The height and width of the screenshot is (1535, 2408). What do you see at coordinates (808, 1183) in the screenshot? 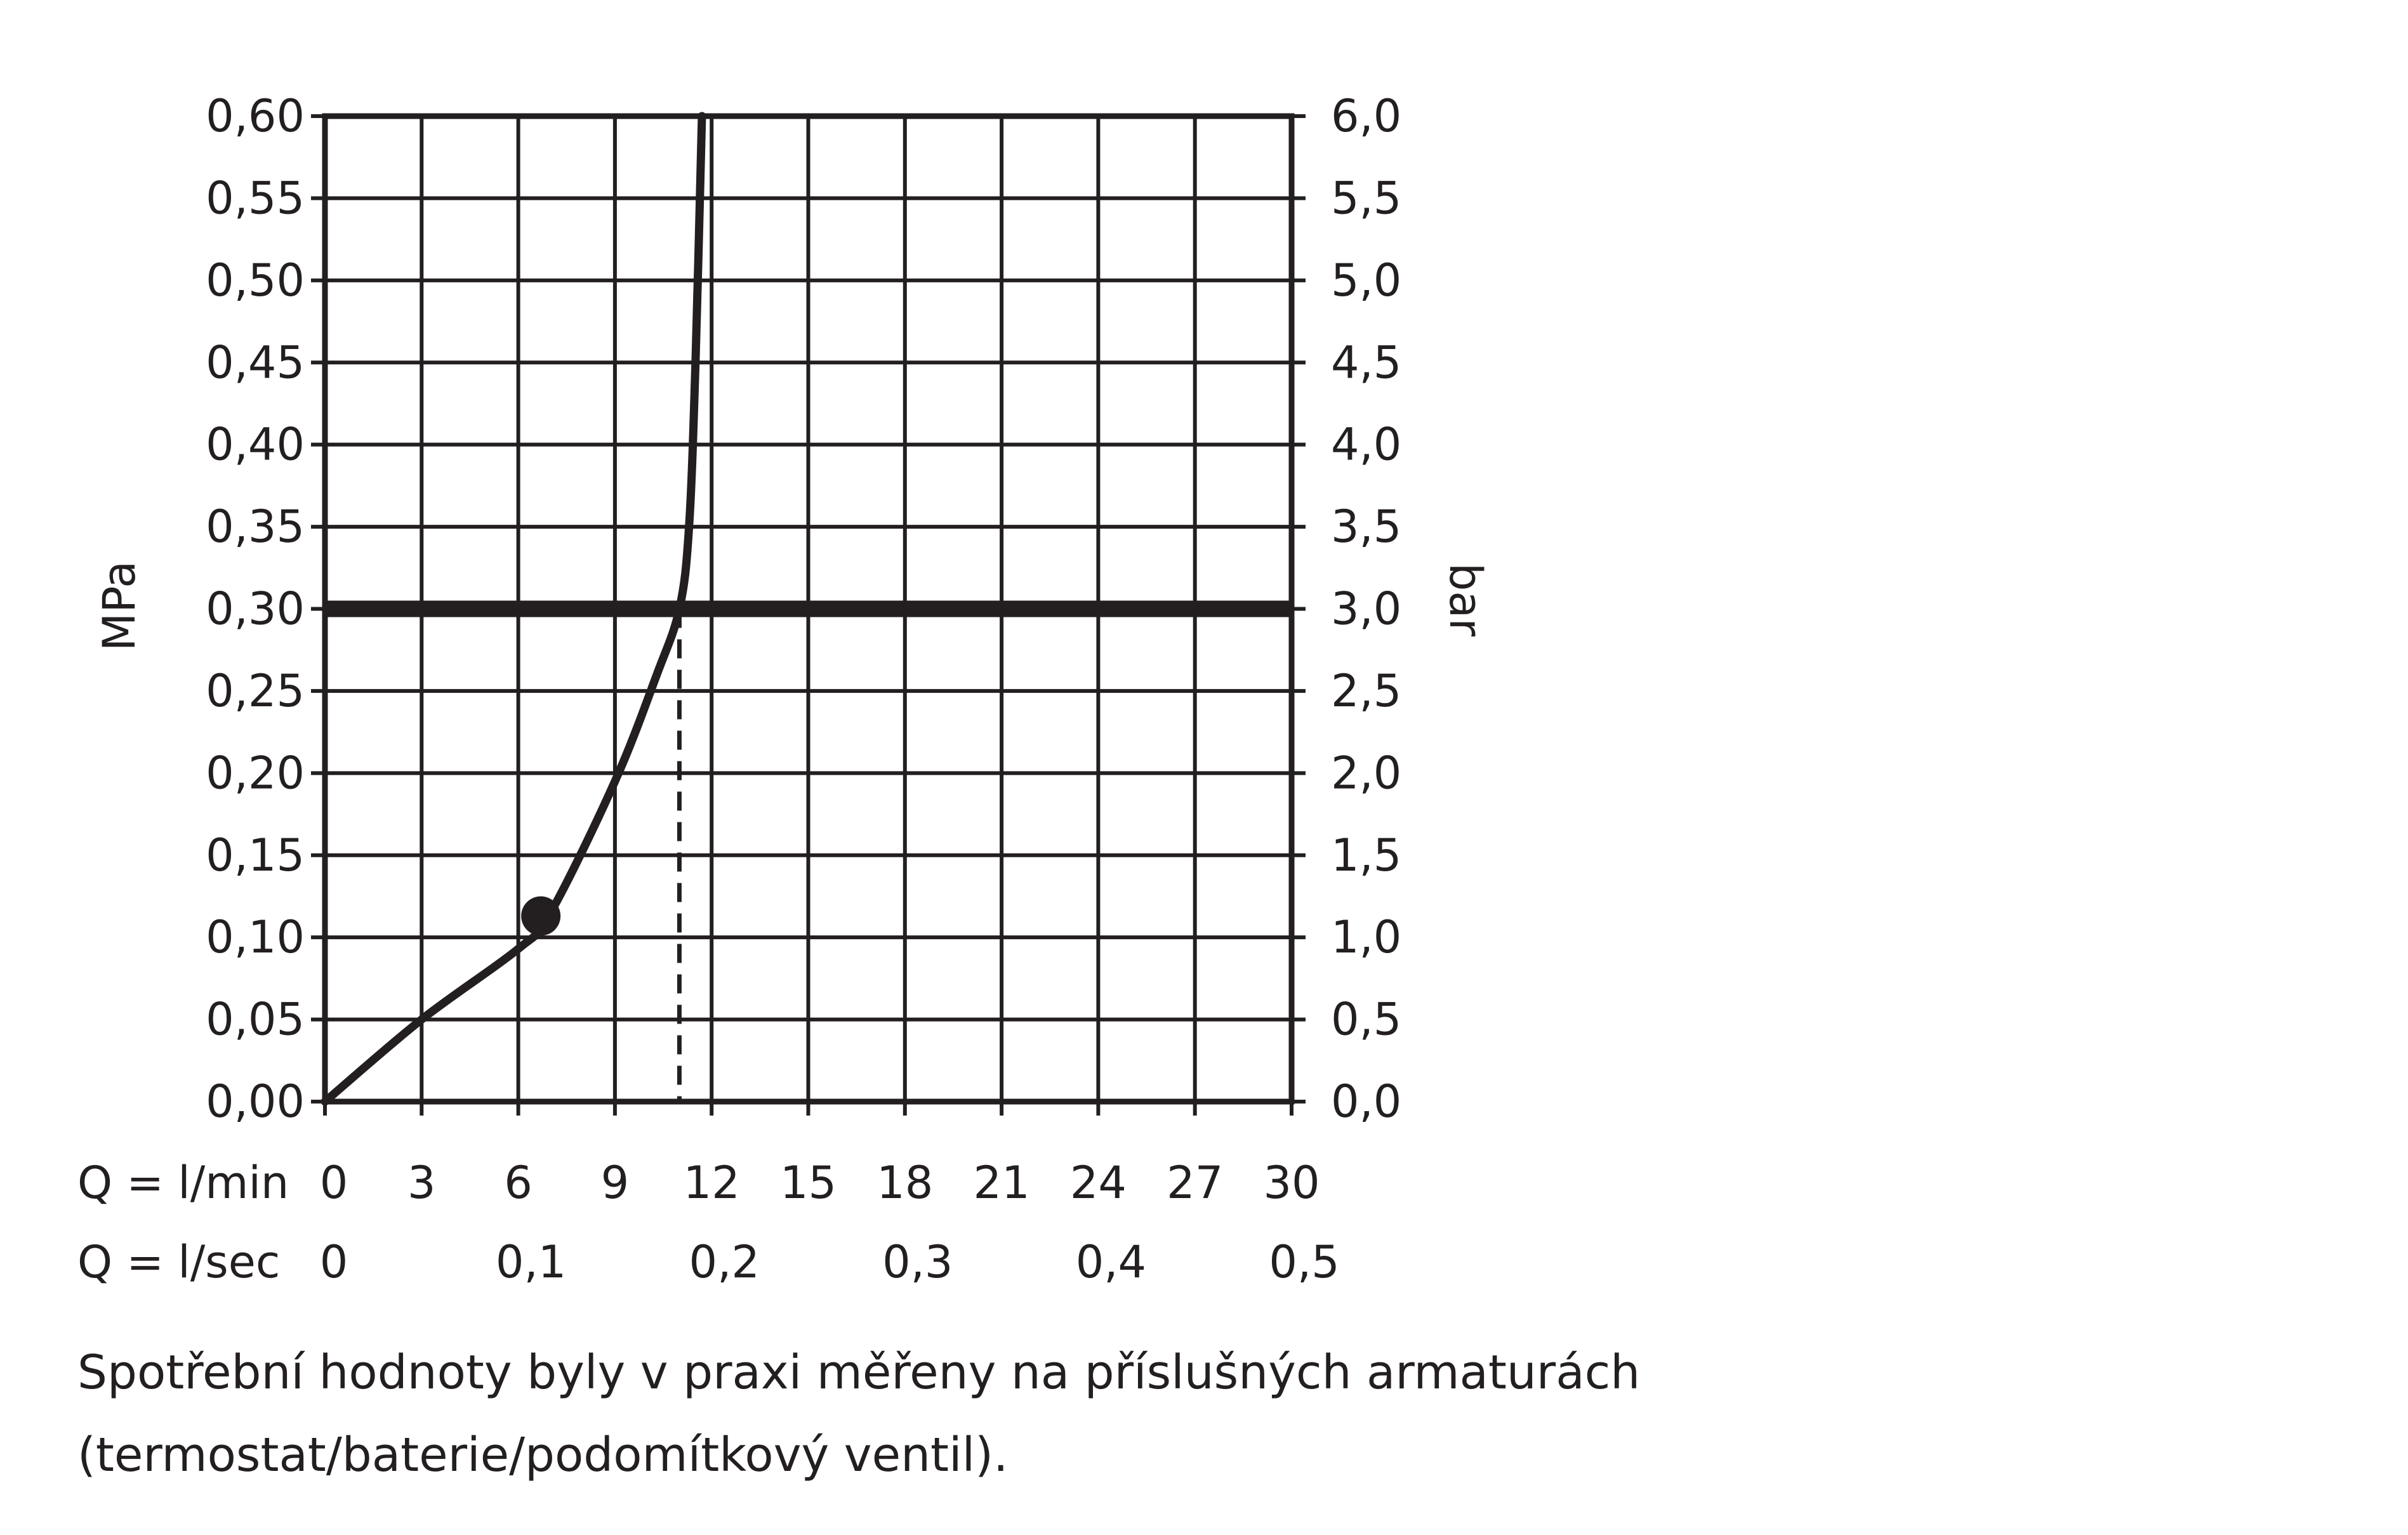
I see `x-tick-label-lmin: 15` at bounding box center [808, 1183].